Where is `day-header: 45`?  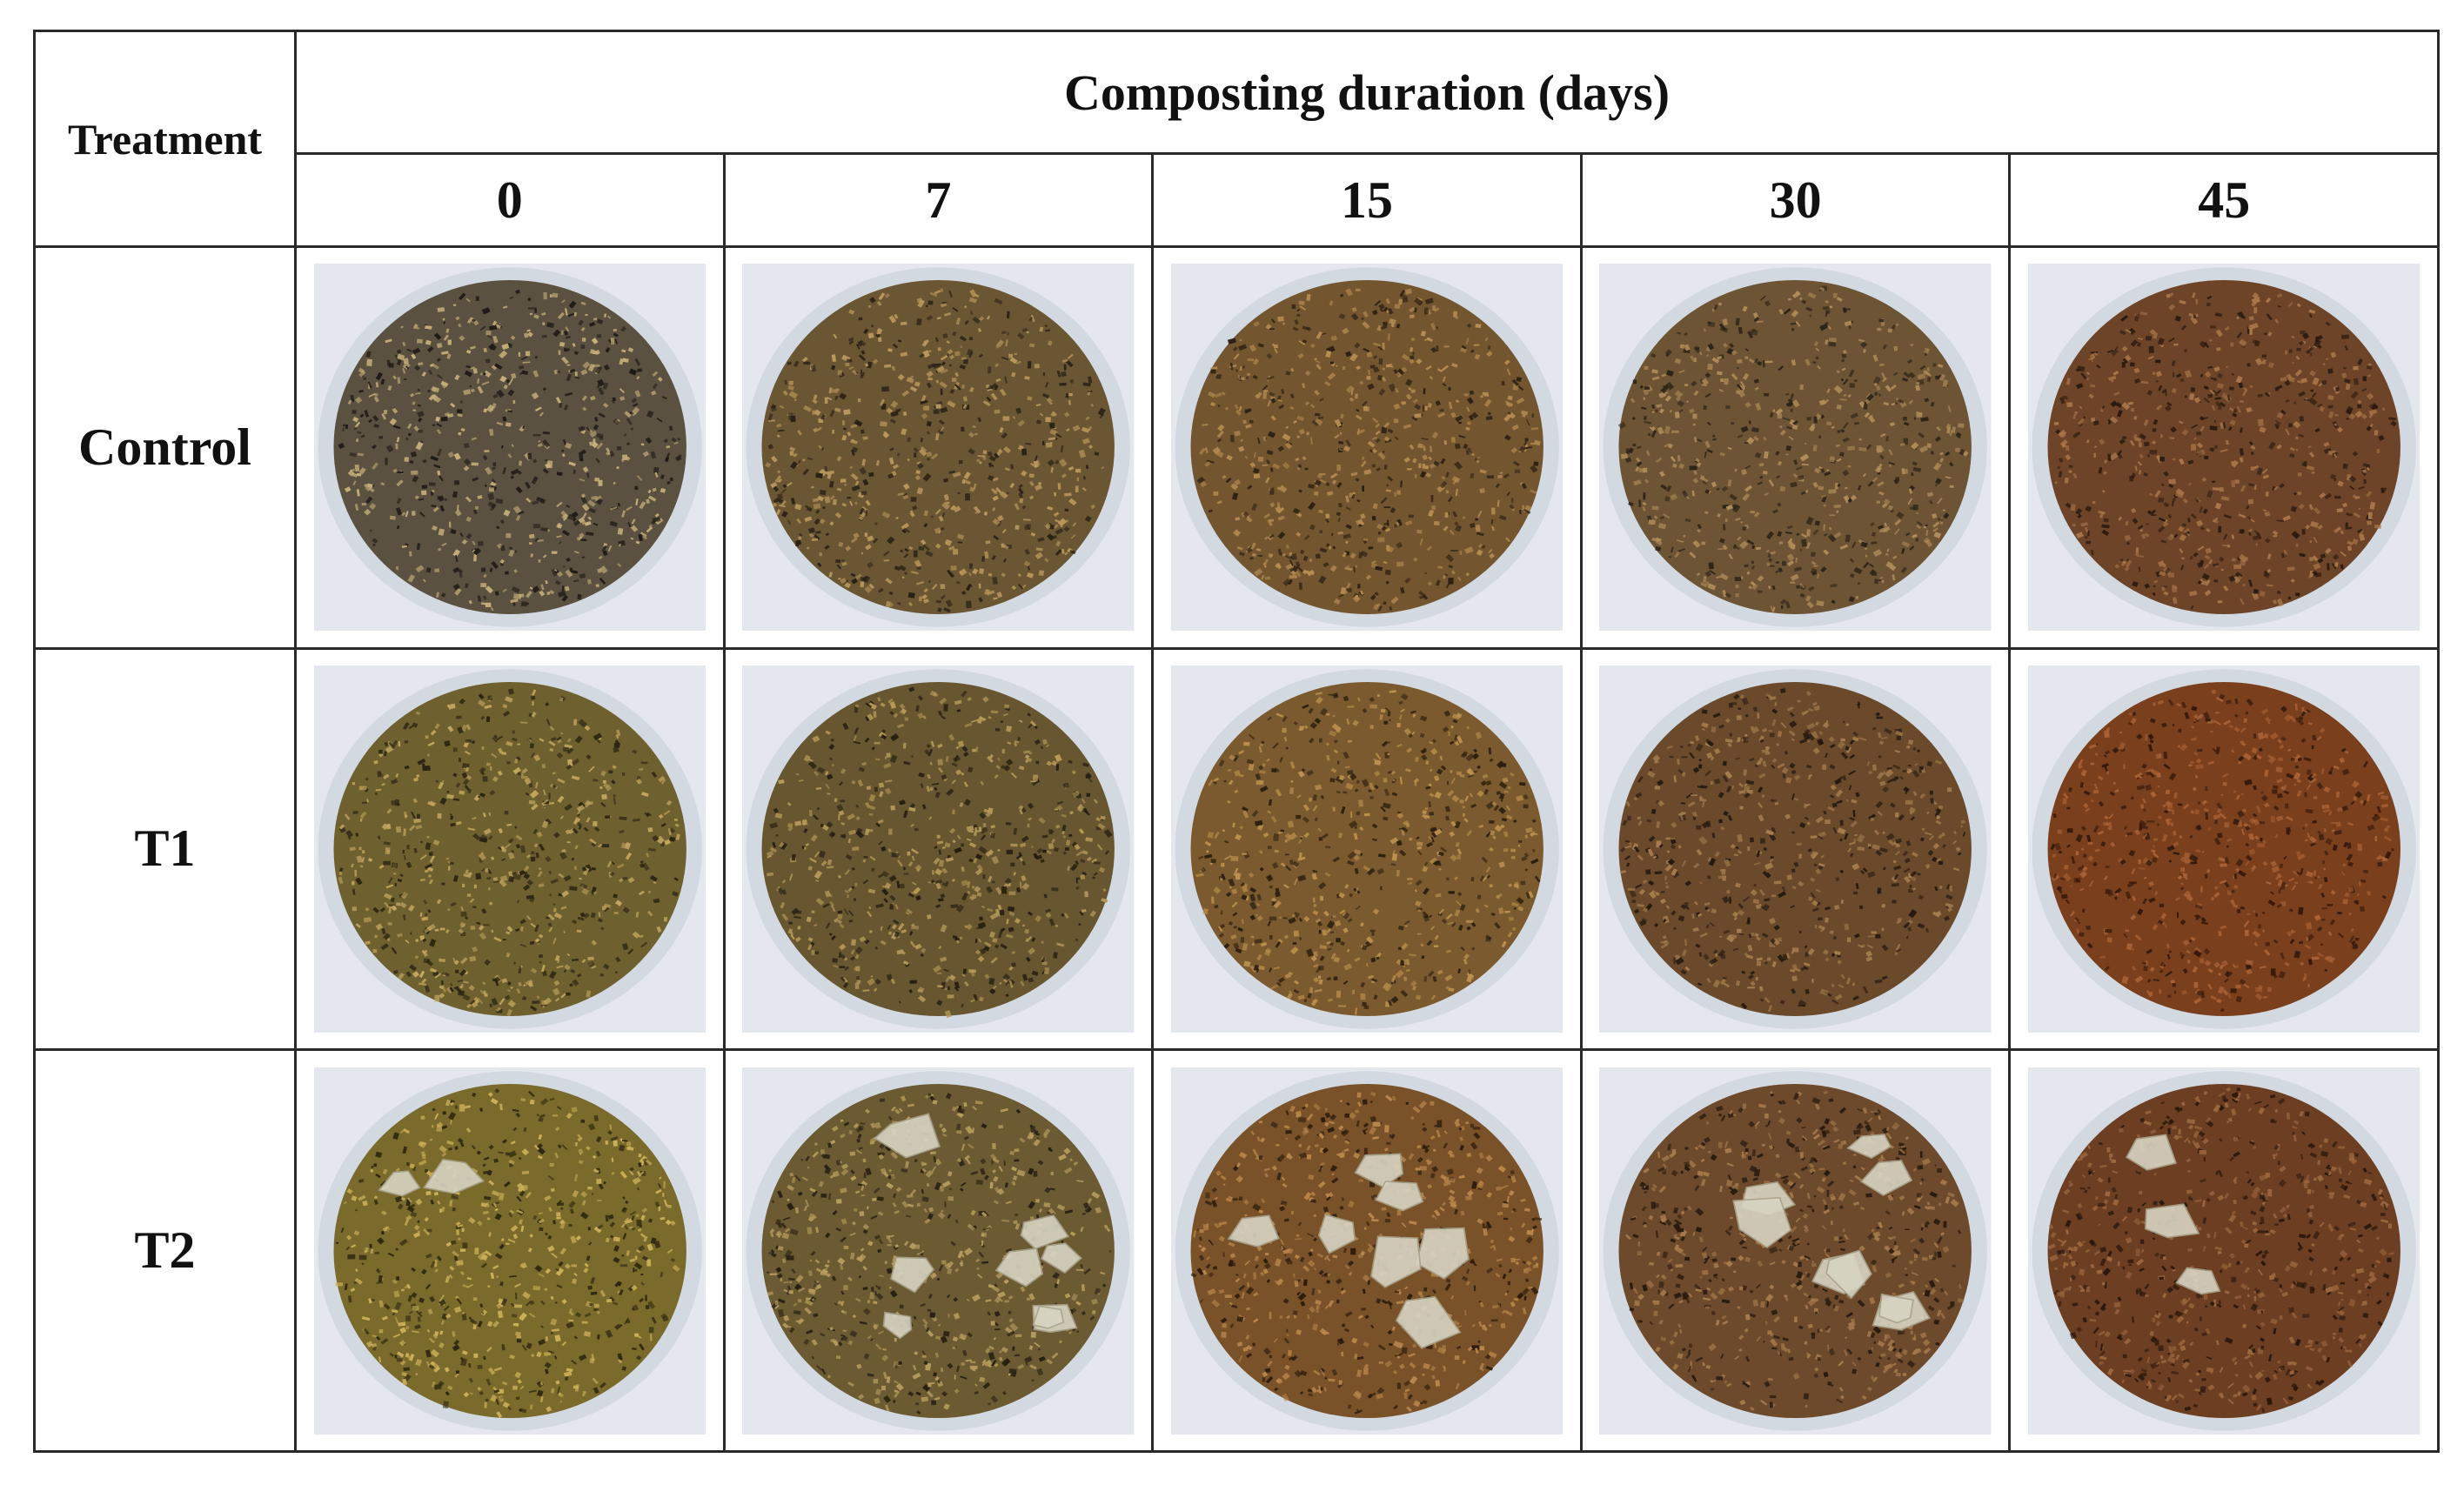 day-header: 45 is located at coordinates (2224, 200).